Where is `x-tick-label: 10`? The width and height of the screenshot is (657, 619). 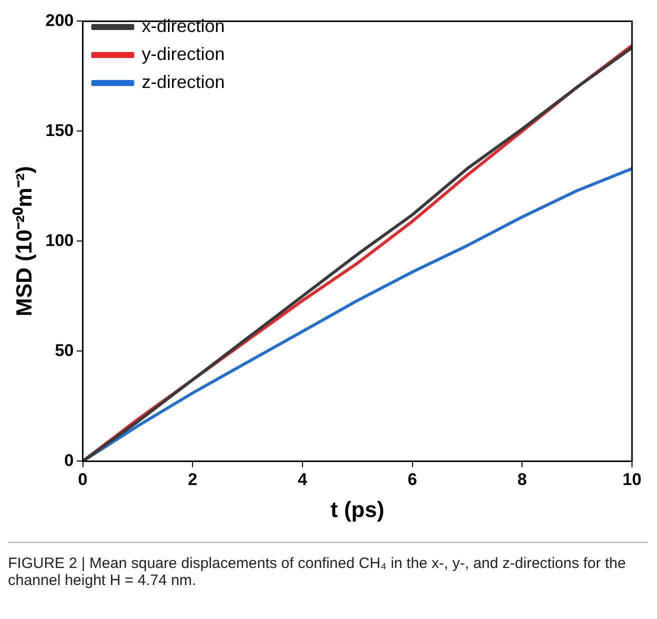 x-tick-label: 10 is located at coordinates (632, 480).